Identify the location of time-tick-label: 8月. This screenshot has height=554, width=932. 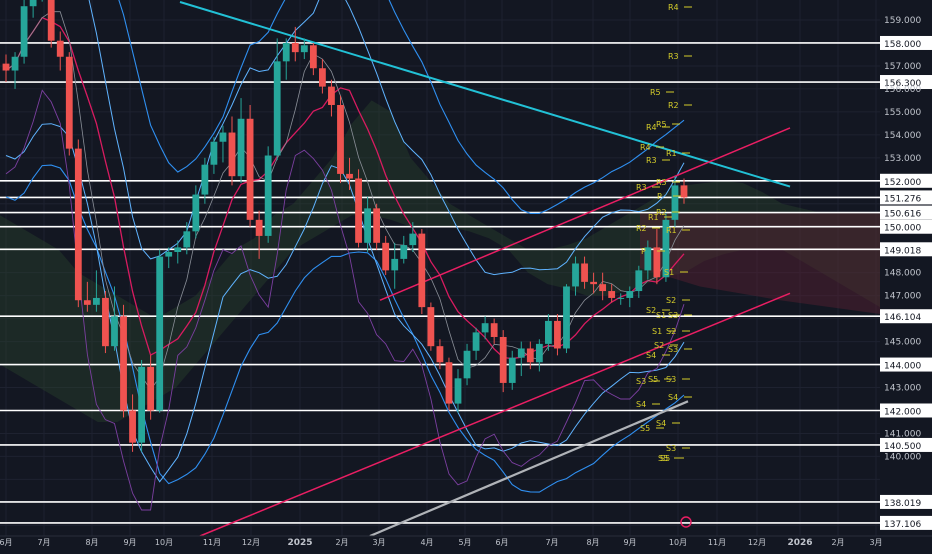
(91, 542).